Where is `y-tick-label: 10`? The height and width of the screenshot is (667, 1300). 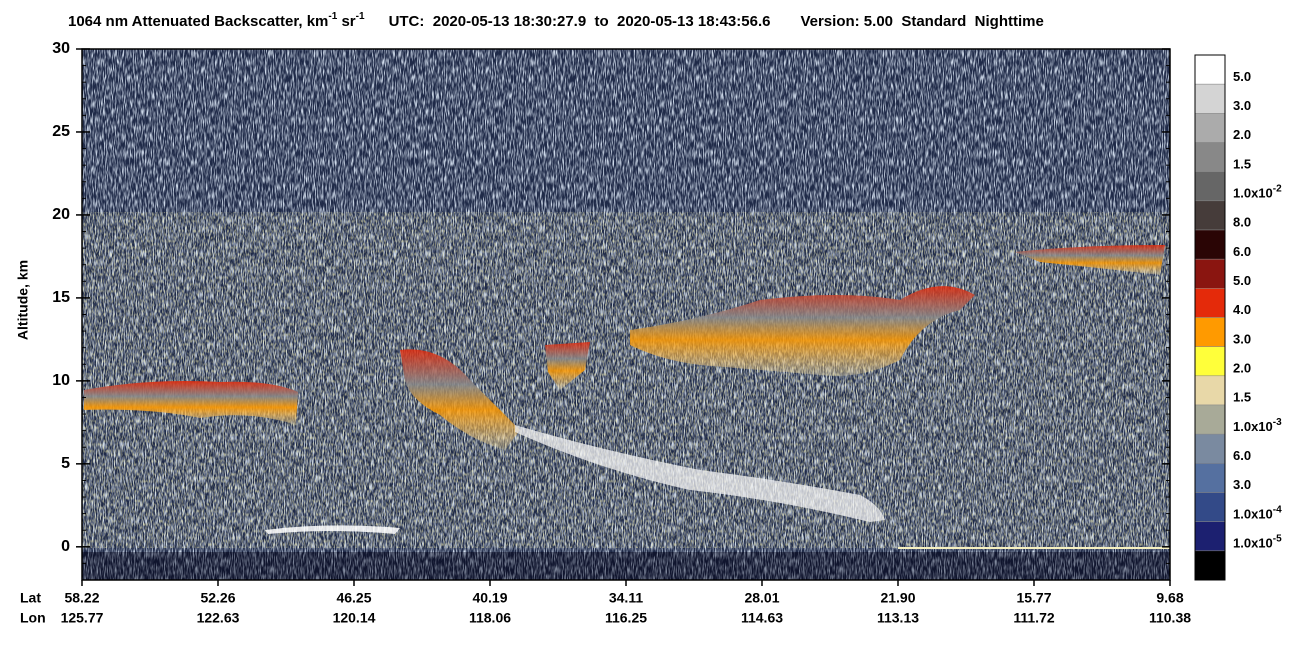
y-tick-label: 10 is located at coordinates (61, 380).